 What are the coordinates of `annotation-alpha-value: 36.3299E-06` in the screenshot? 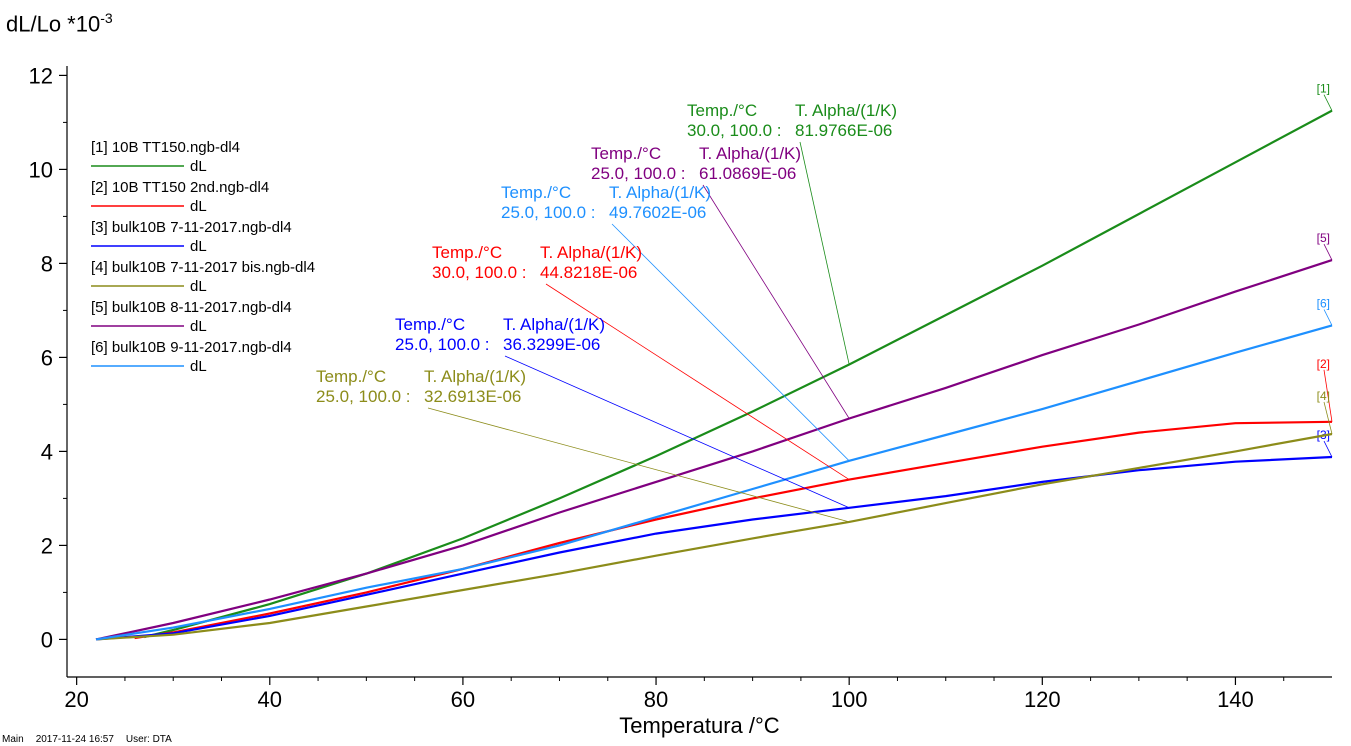 It's located at (551, 344).